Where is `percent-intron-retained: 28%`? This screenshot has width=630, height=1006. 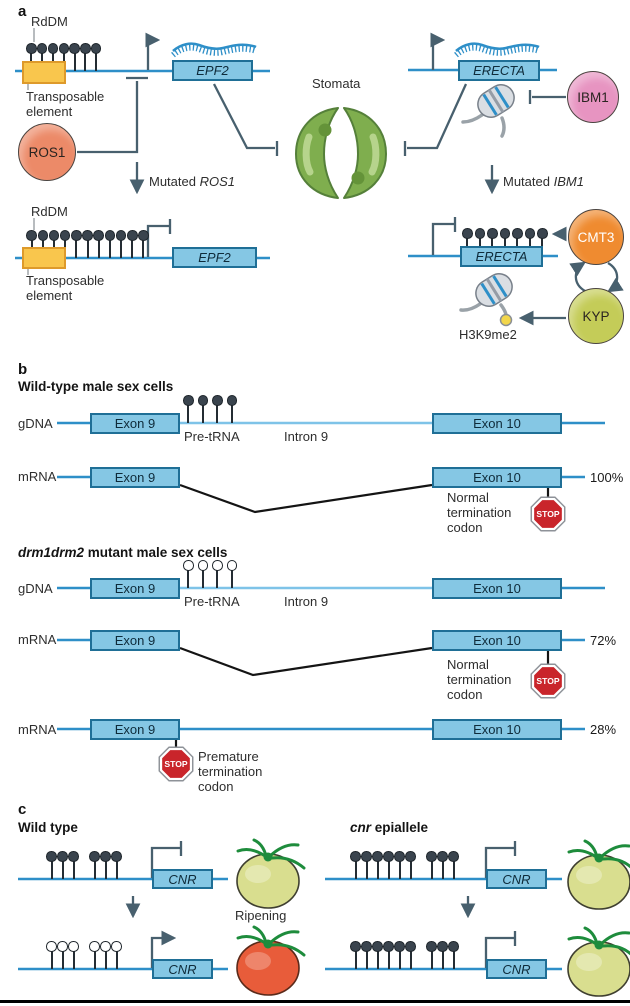
percent-intron-retained: 28% is located at coordinates (603, 729).